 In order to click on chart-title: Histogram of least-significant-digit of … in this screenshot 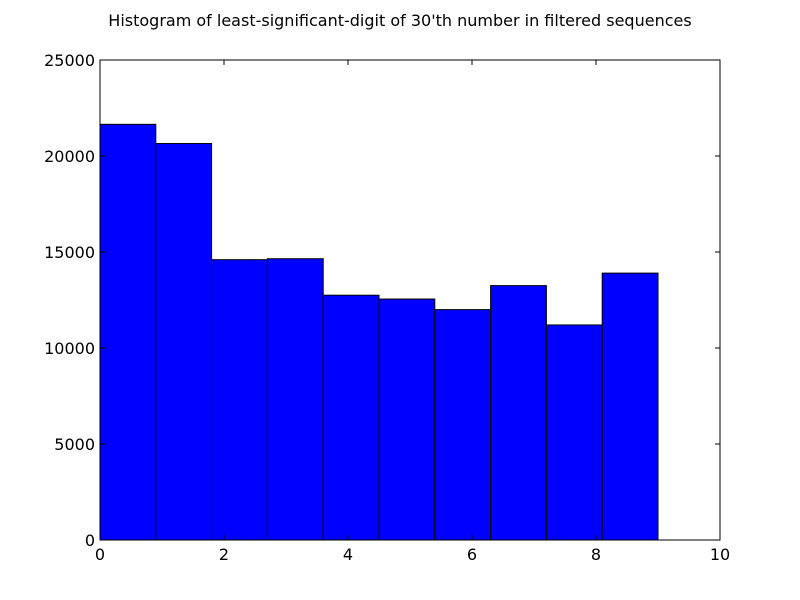, I will do `click(399, 20)`.